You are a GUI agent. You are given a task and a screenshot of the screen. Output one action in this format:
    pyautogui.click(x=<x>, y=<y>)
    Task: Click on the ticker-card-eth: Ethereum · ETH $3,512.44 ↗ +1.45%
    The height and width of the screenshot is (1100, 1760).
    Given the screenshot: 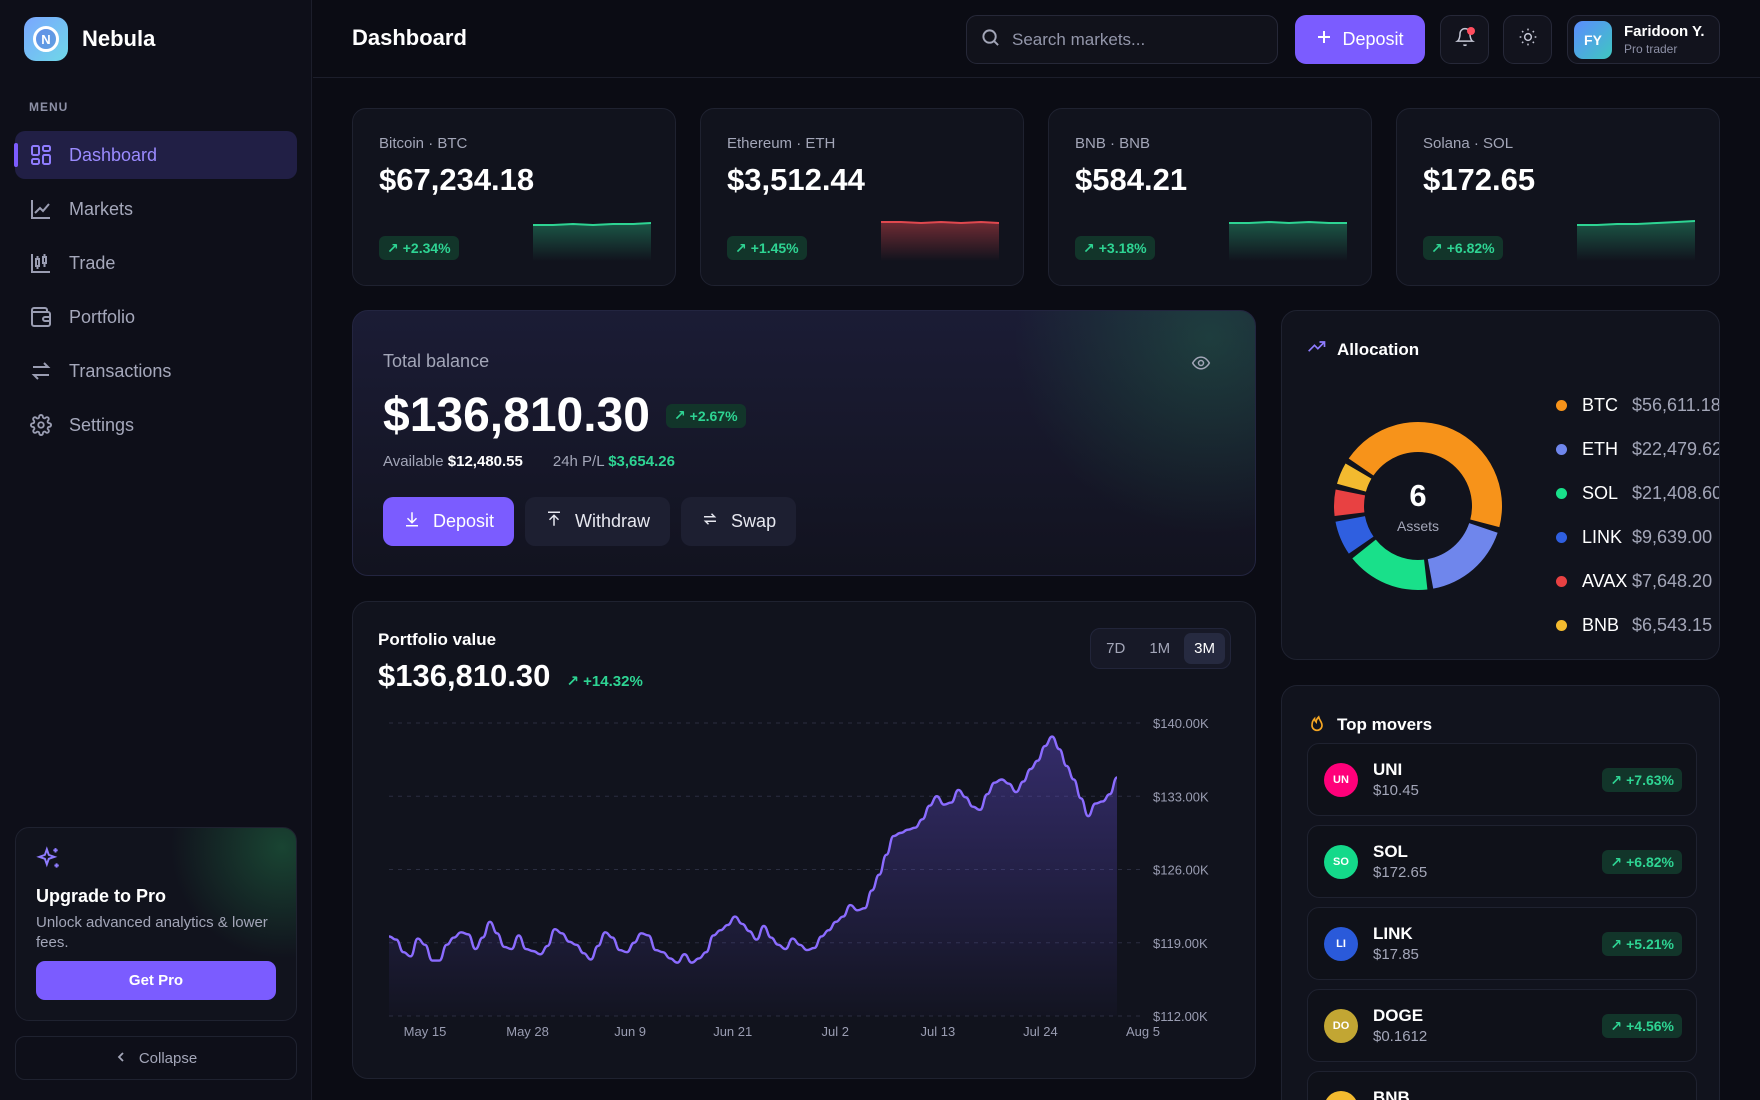 What is the action you would take?
    pyautogui.click(x=862, y=197)
    